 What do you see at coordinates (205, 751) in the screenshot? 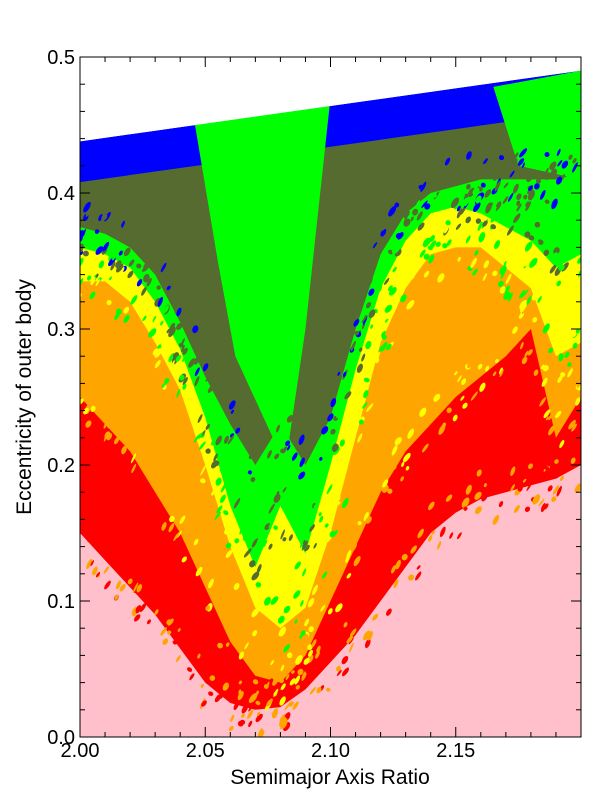
I see `x-tick-label: 2.05` at bounding box center [205, 751].